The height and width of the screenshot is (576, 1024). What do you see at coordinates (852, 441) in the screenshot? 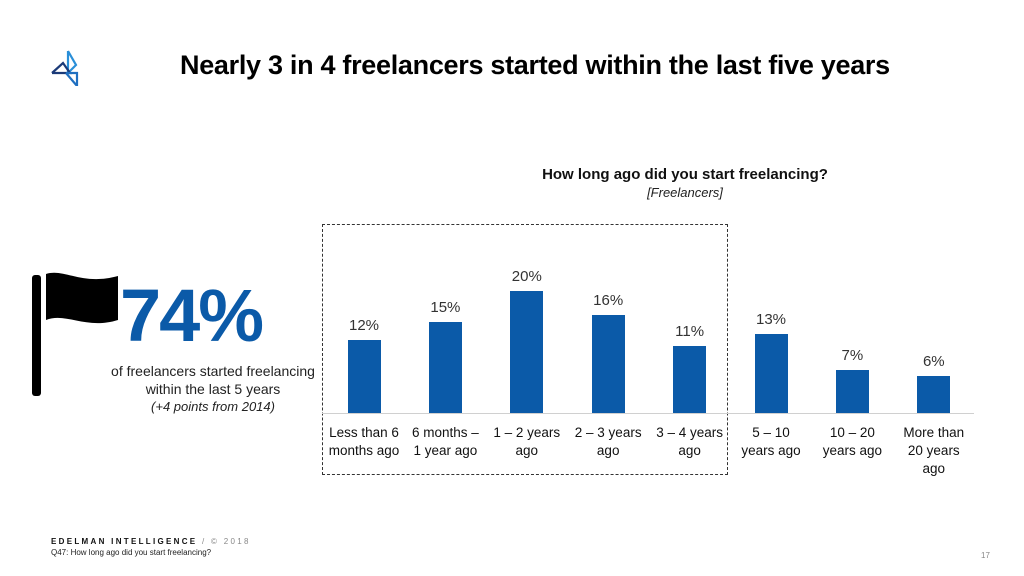
I see `category-label: 10 – 20 years ago` at bounding box center [852, 441].